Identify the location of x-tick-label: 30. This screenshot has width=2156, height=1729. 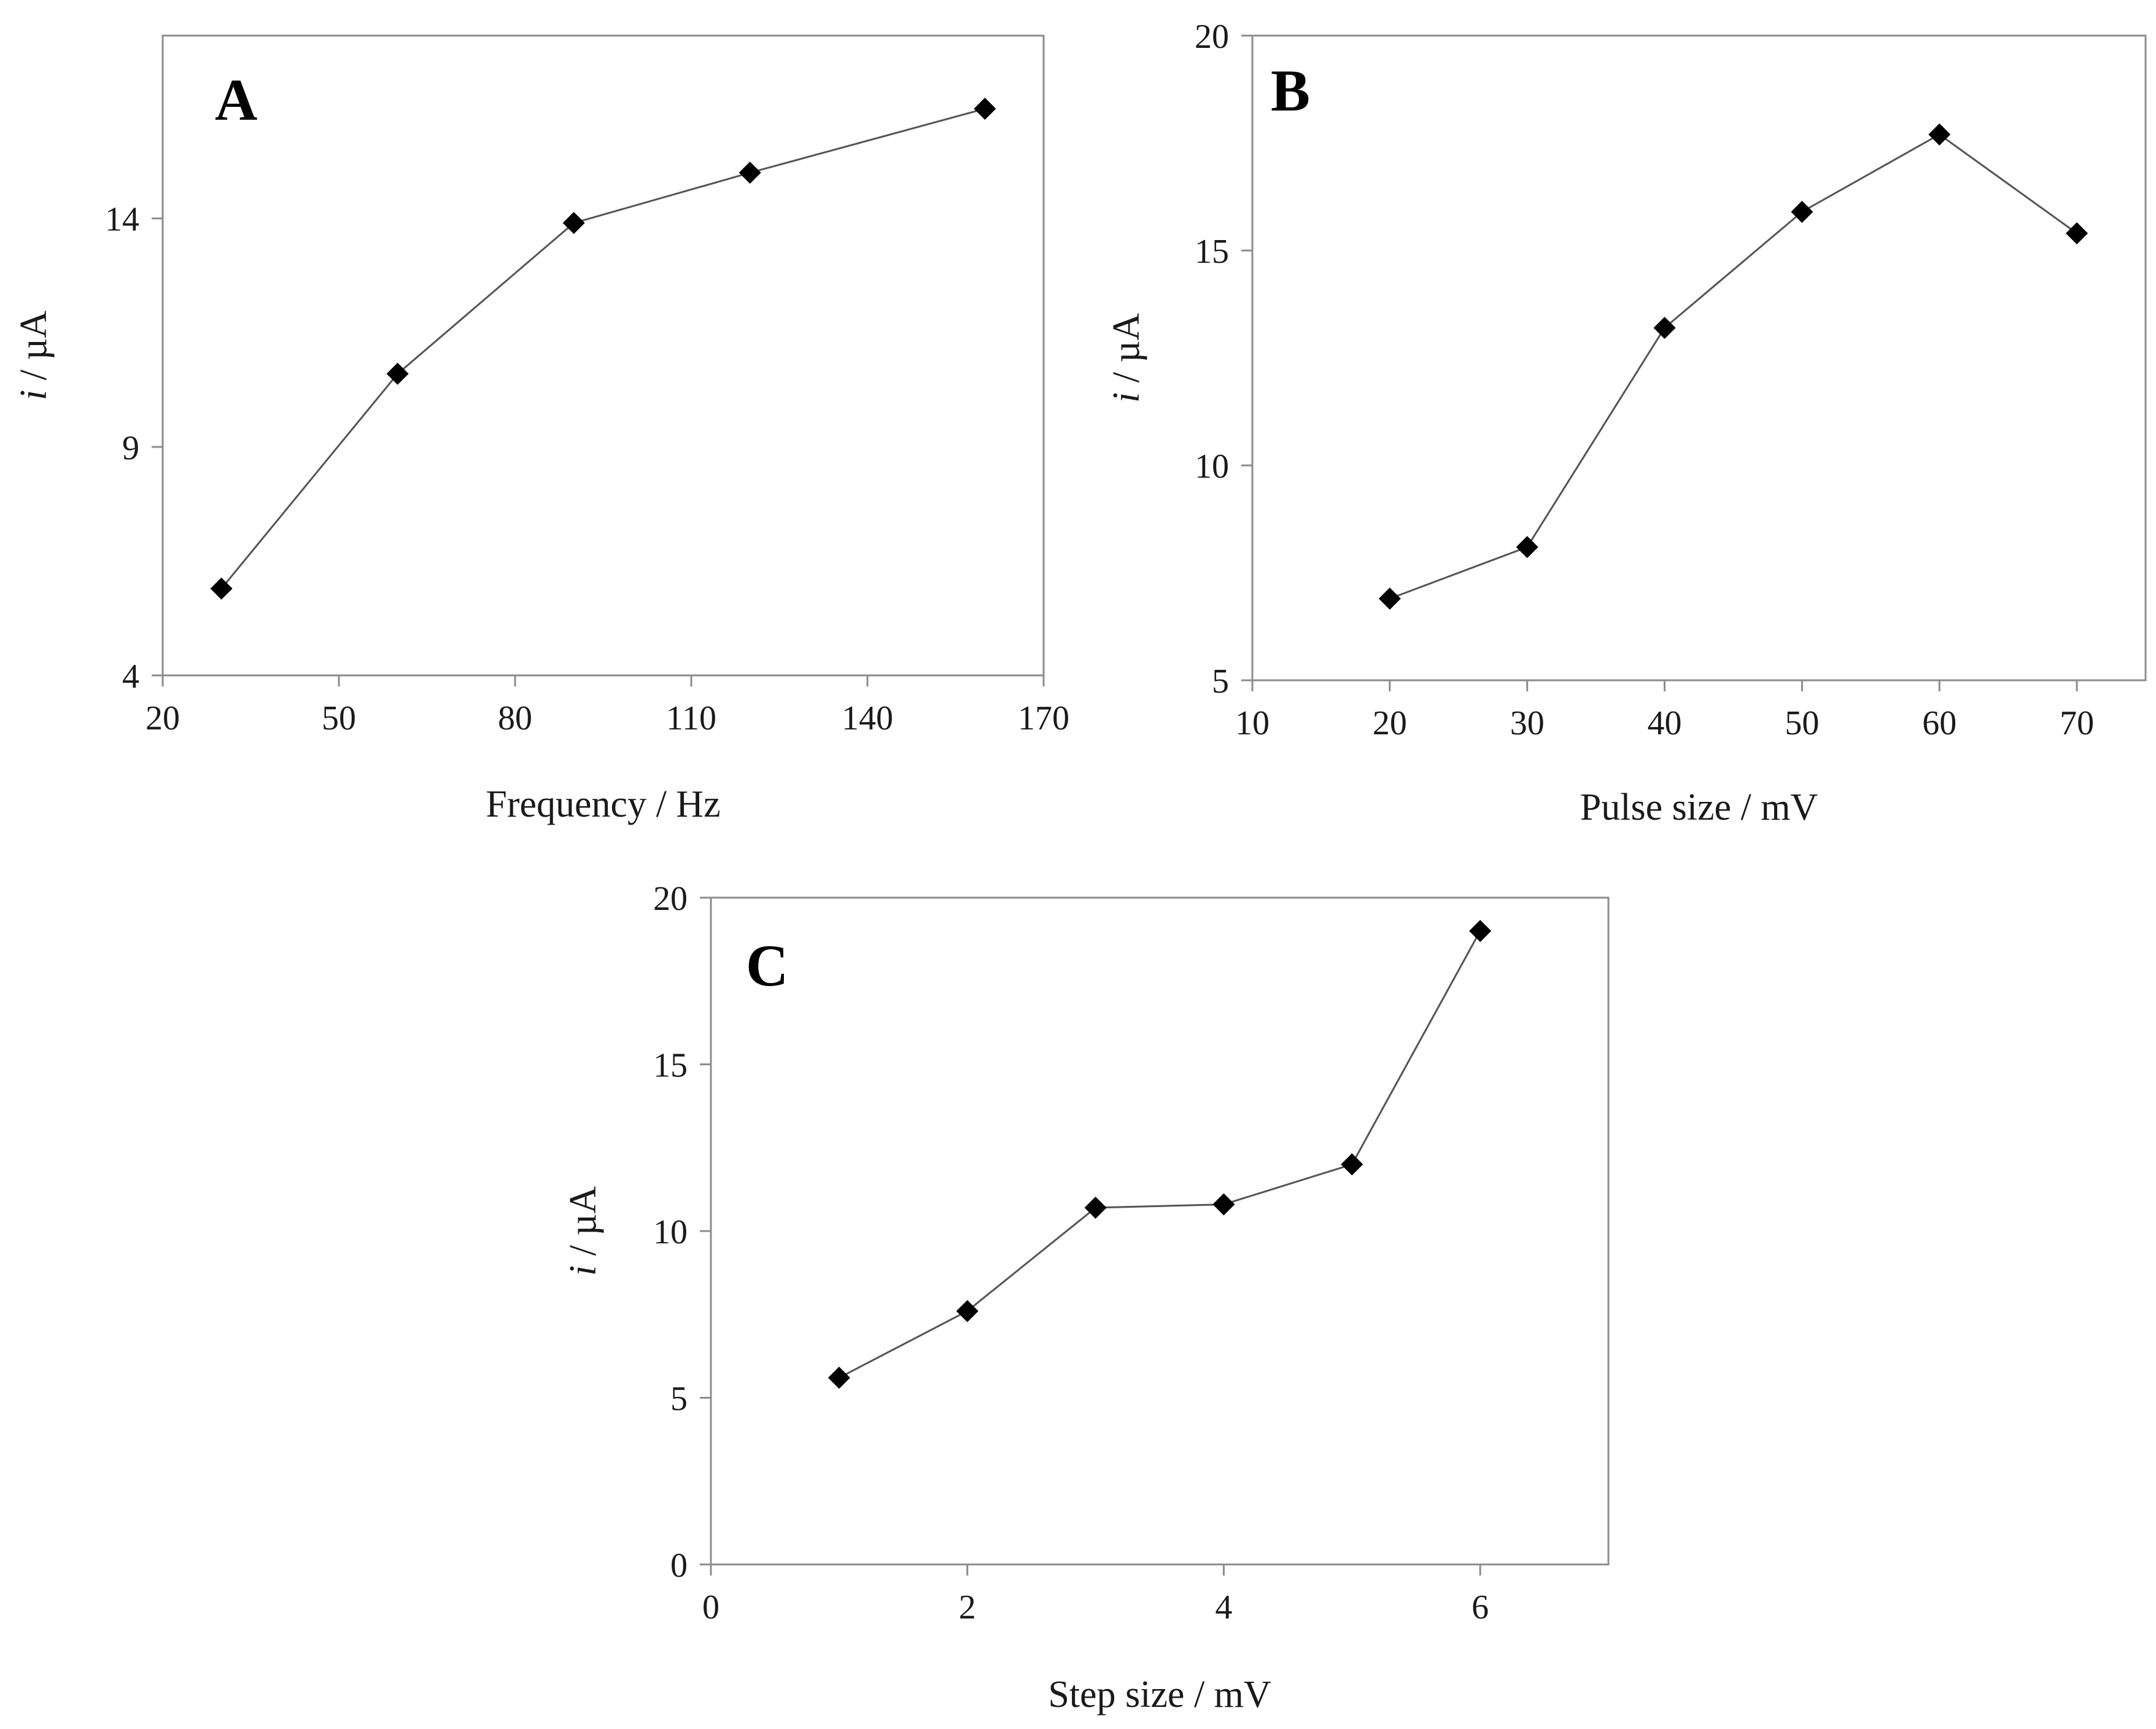
(1527, 723).